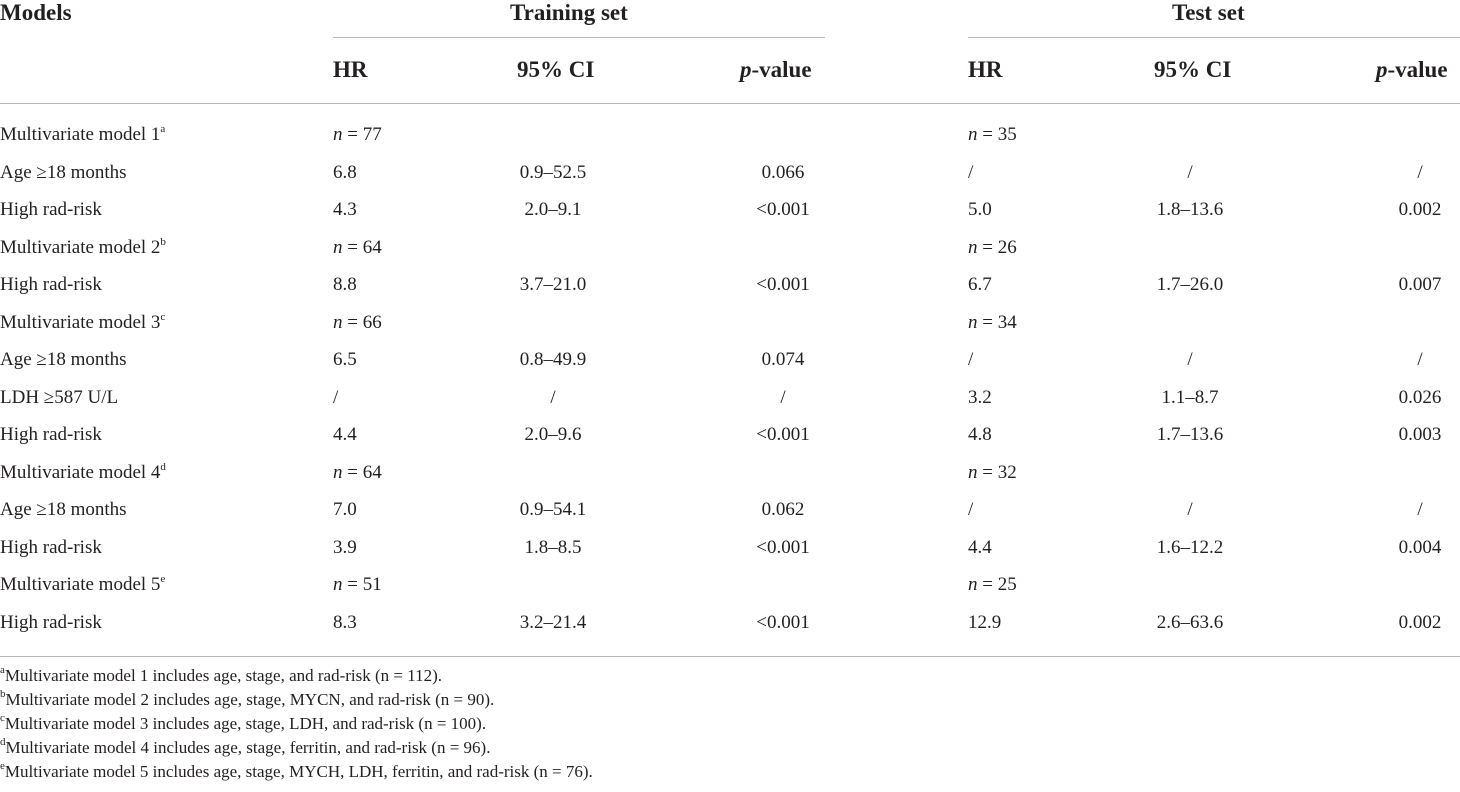 The width and height of the screenshot is (1460, 792). I want to click on header-rule, so click(730, 103).